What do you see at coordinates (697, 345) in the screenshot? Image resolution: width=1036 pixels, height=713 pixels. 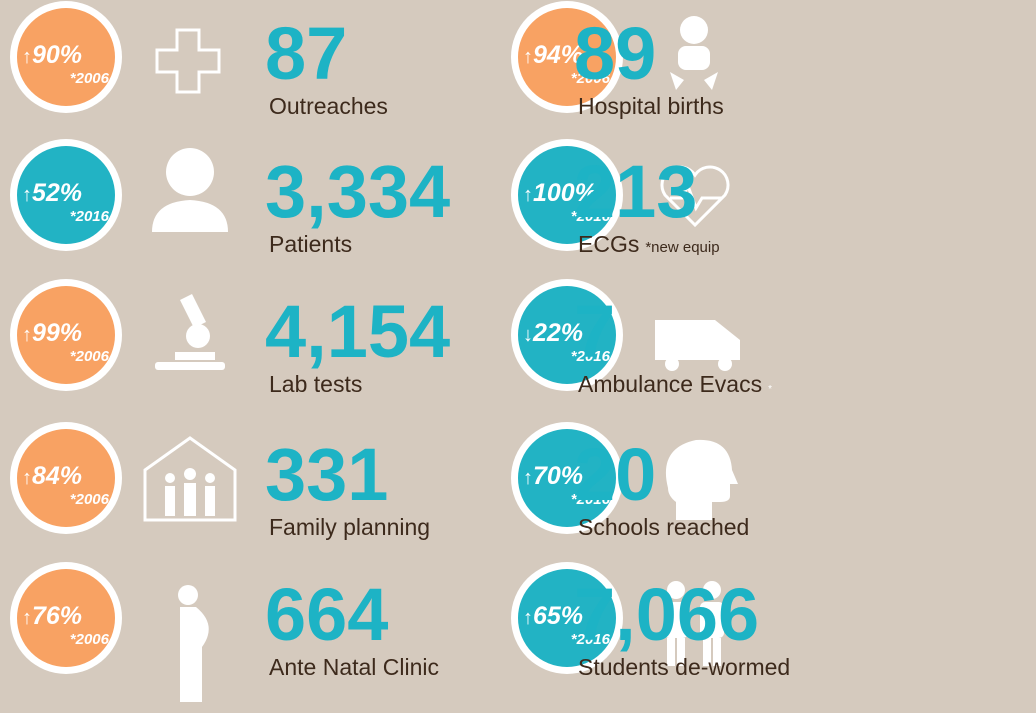 I see `icon-ambulance` at bounding box center [697, 345].